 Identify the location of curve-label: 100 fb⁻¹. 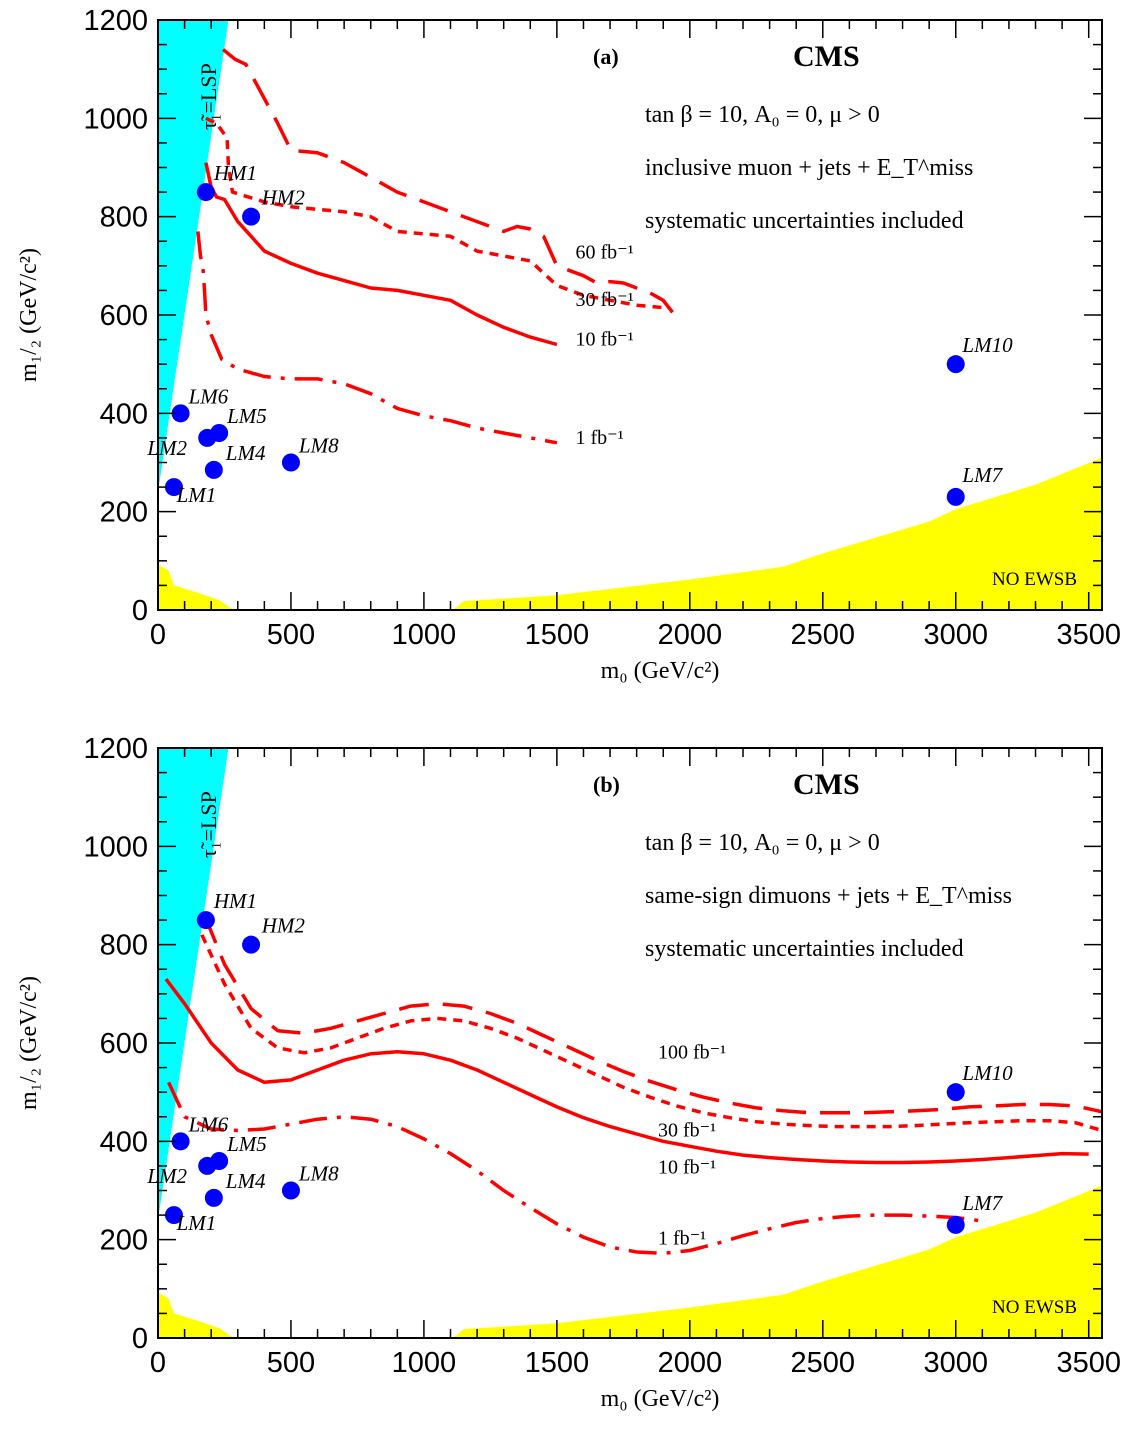
(692, 1053).